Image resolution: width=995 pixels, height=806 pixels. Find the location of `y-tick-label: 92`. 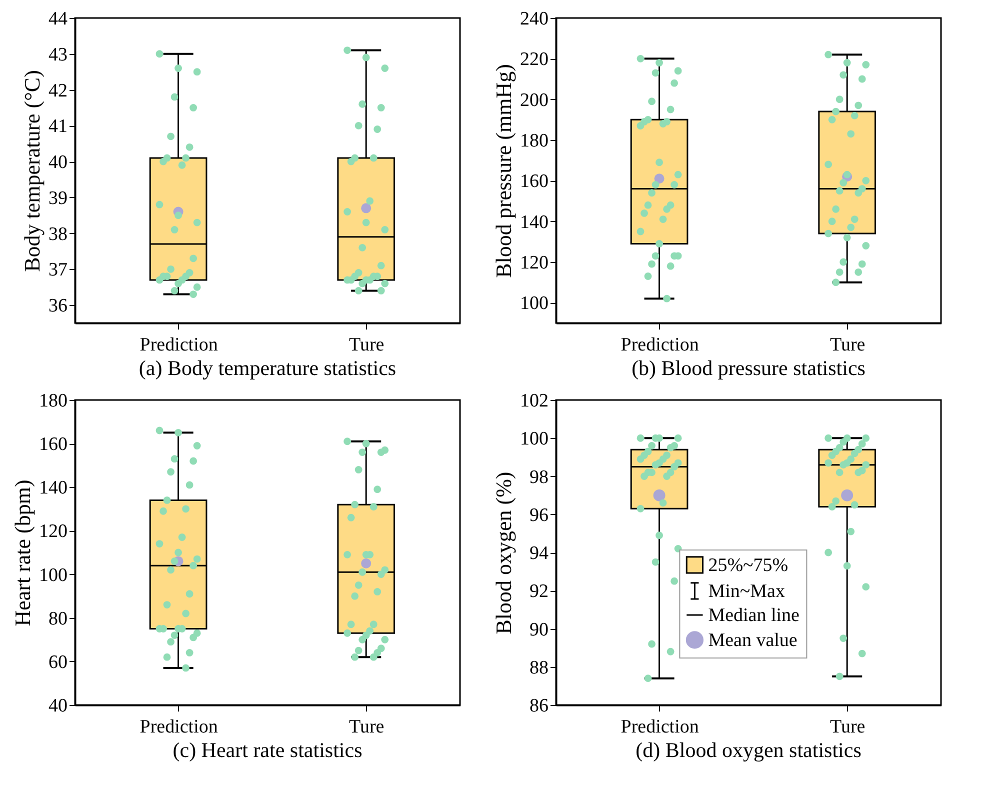

y-tick-label: 92 is located at coordinates (539, 591).